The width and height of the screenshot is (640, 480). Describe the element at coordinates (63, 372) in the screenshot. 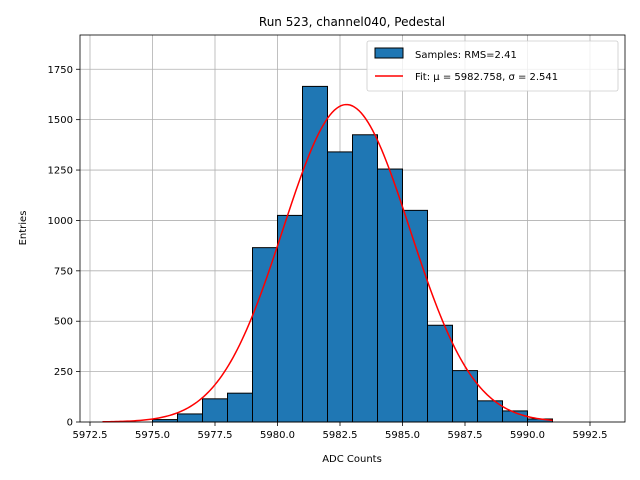

I see `y-tick-label: 250` at that location.